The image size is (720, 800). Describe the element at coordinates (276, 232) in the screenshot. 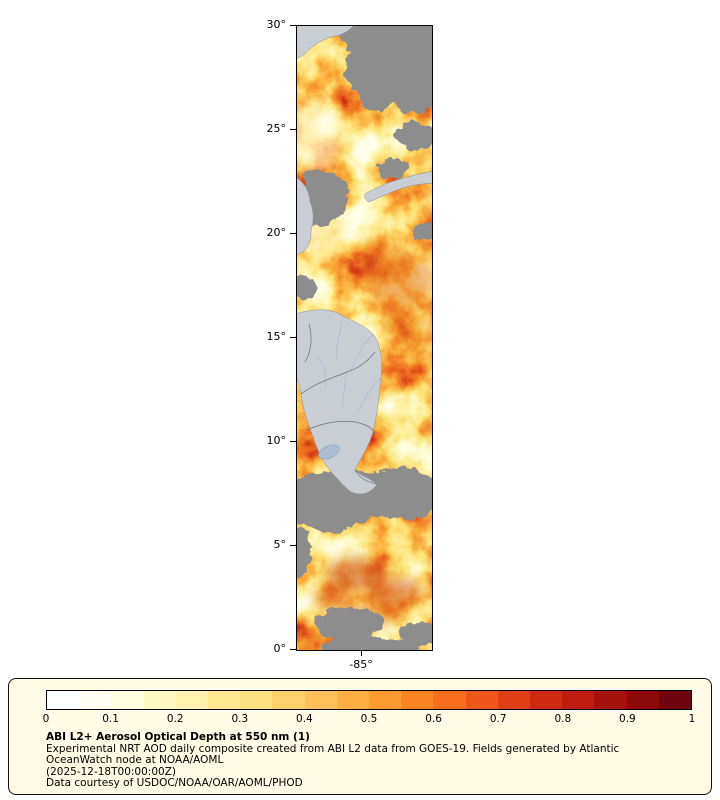

I see `y-tick-label: 20°` at that location.